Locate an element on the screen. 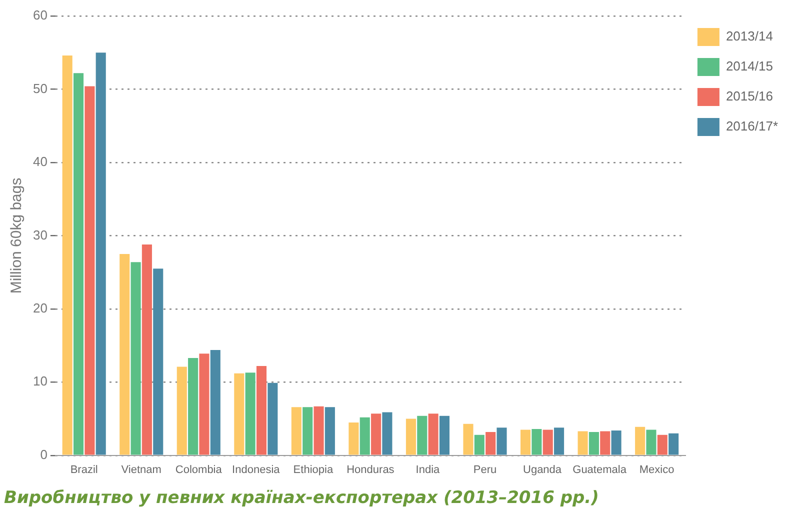  x-tick-label: Peru is located at coordinates (485, 470).